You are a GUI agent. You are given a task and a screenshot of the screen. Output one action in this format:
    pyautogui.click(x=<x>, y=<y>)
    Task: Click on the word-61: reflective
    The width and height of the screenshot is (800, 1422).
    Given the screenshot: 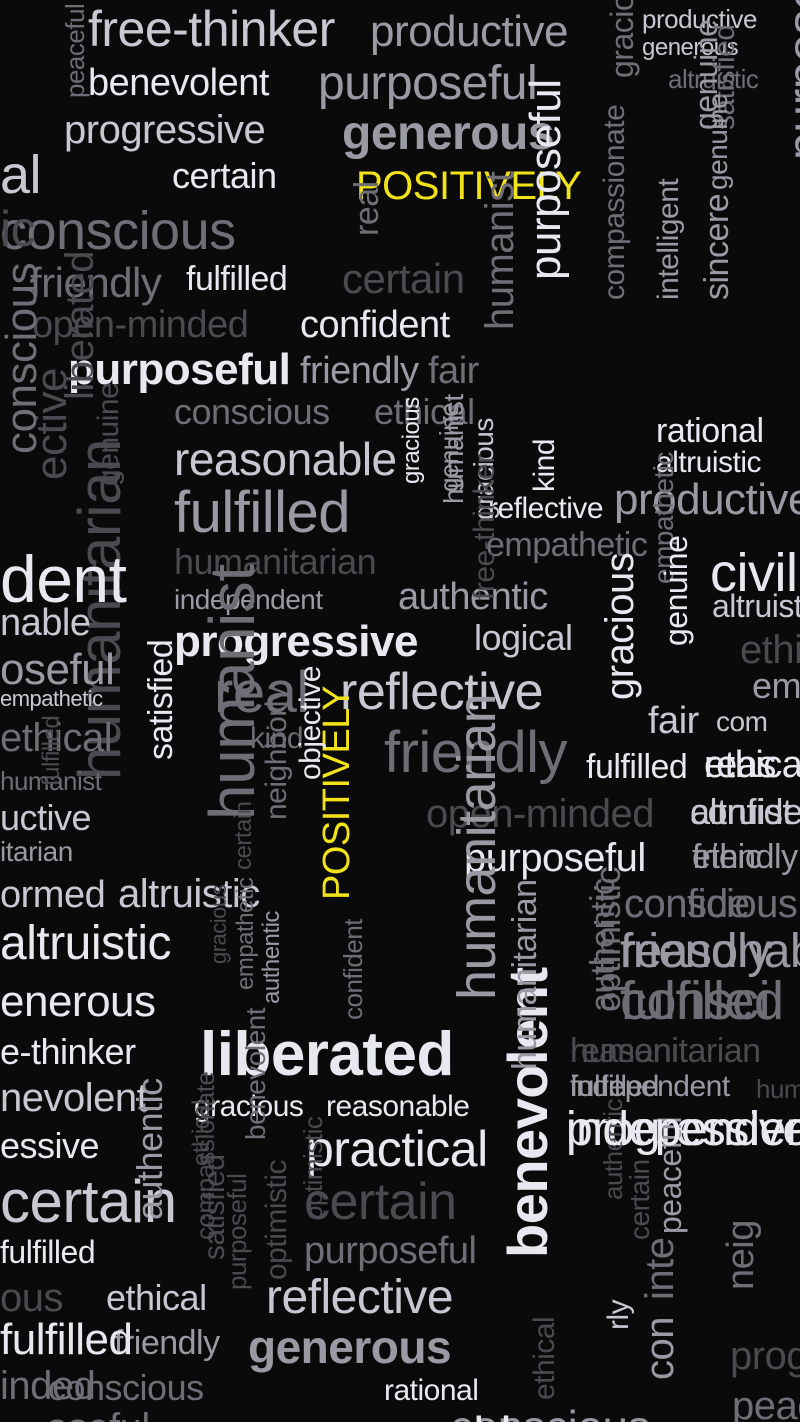 What is the action you would take?
    pyautogui.click(x=360, y=1297)
    